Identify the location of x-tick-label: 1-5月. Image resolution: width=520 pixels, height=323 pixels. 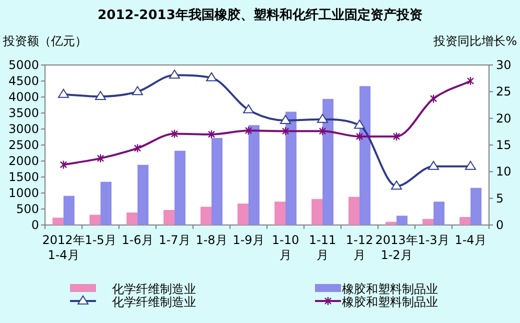
(100, 240).